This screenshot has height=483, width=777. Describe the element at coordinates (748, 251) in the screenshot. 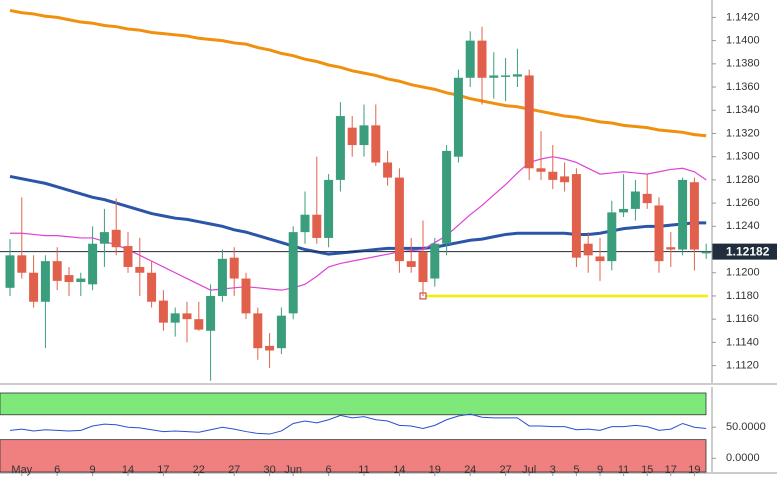

I see `last-price-label: 1.12182` at that location.